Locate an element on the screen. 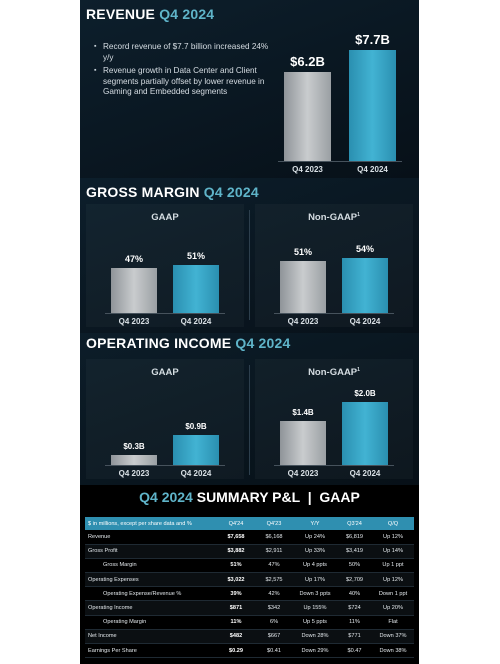 This screenshot has width=500, height=664. table-cell: $342 is located at coordinates (274, 608).